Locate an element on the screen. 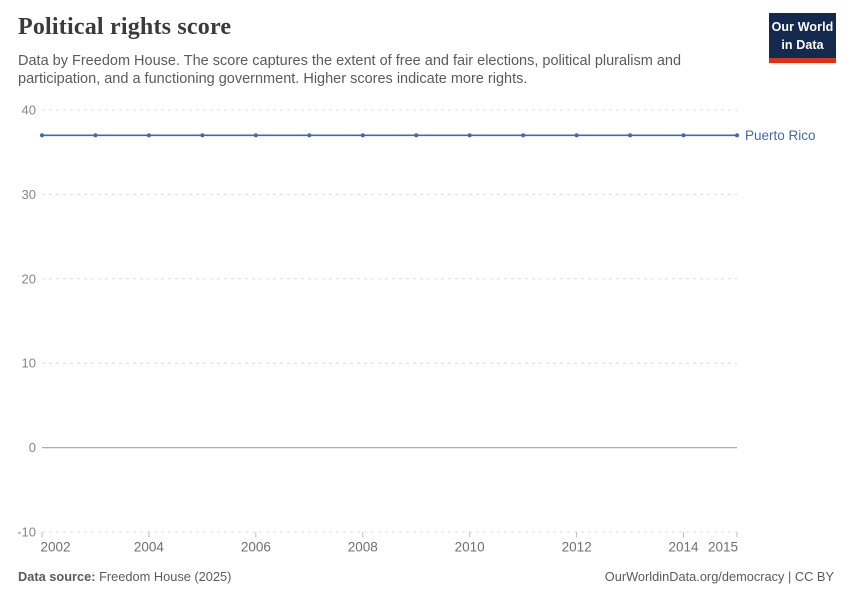 The image size is (850, 600). owid-logo-text: Our World in Data is located at coordinates (802, 36).